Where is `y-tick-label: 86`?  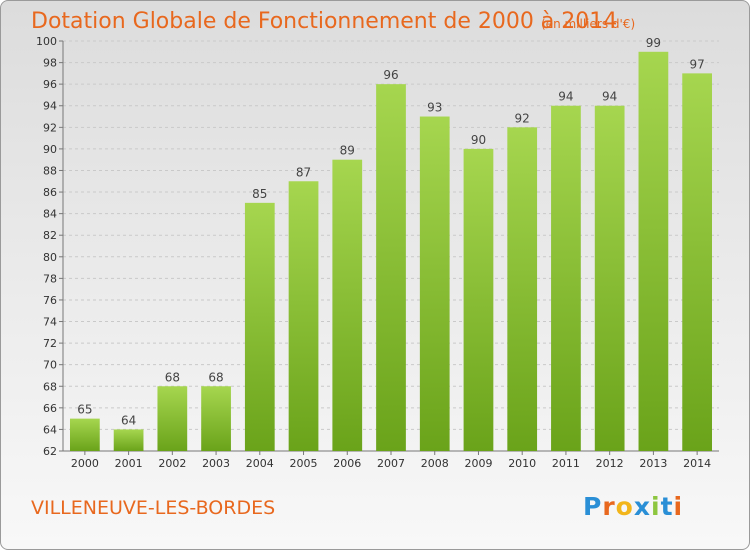 y-tick-label: 86 is located at coordinates (50, 192).